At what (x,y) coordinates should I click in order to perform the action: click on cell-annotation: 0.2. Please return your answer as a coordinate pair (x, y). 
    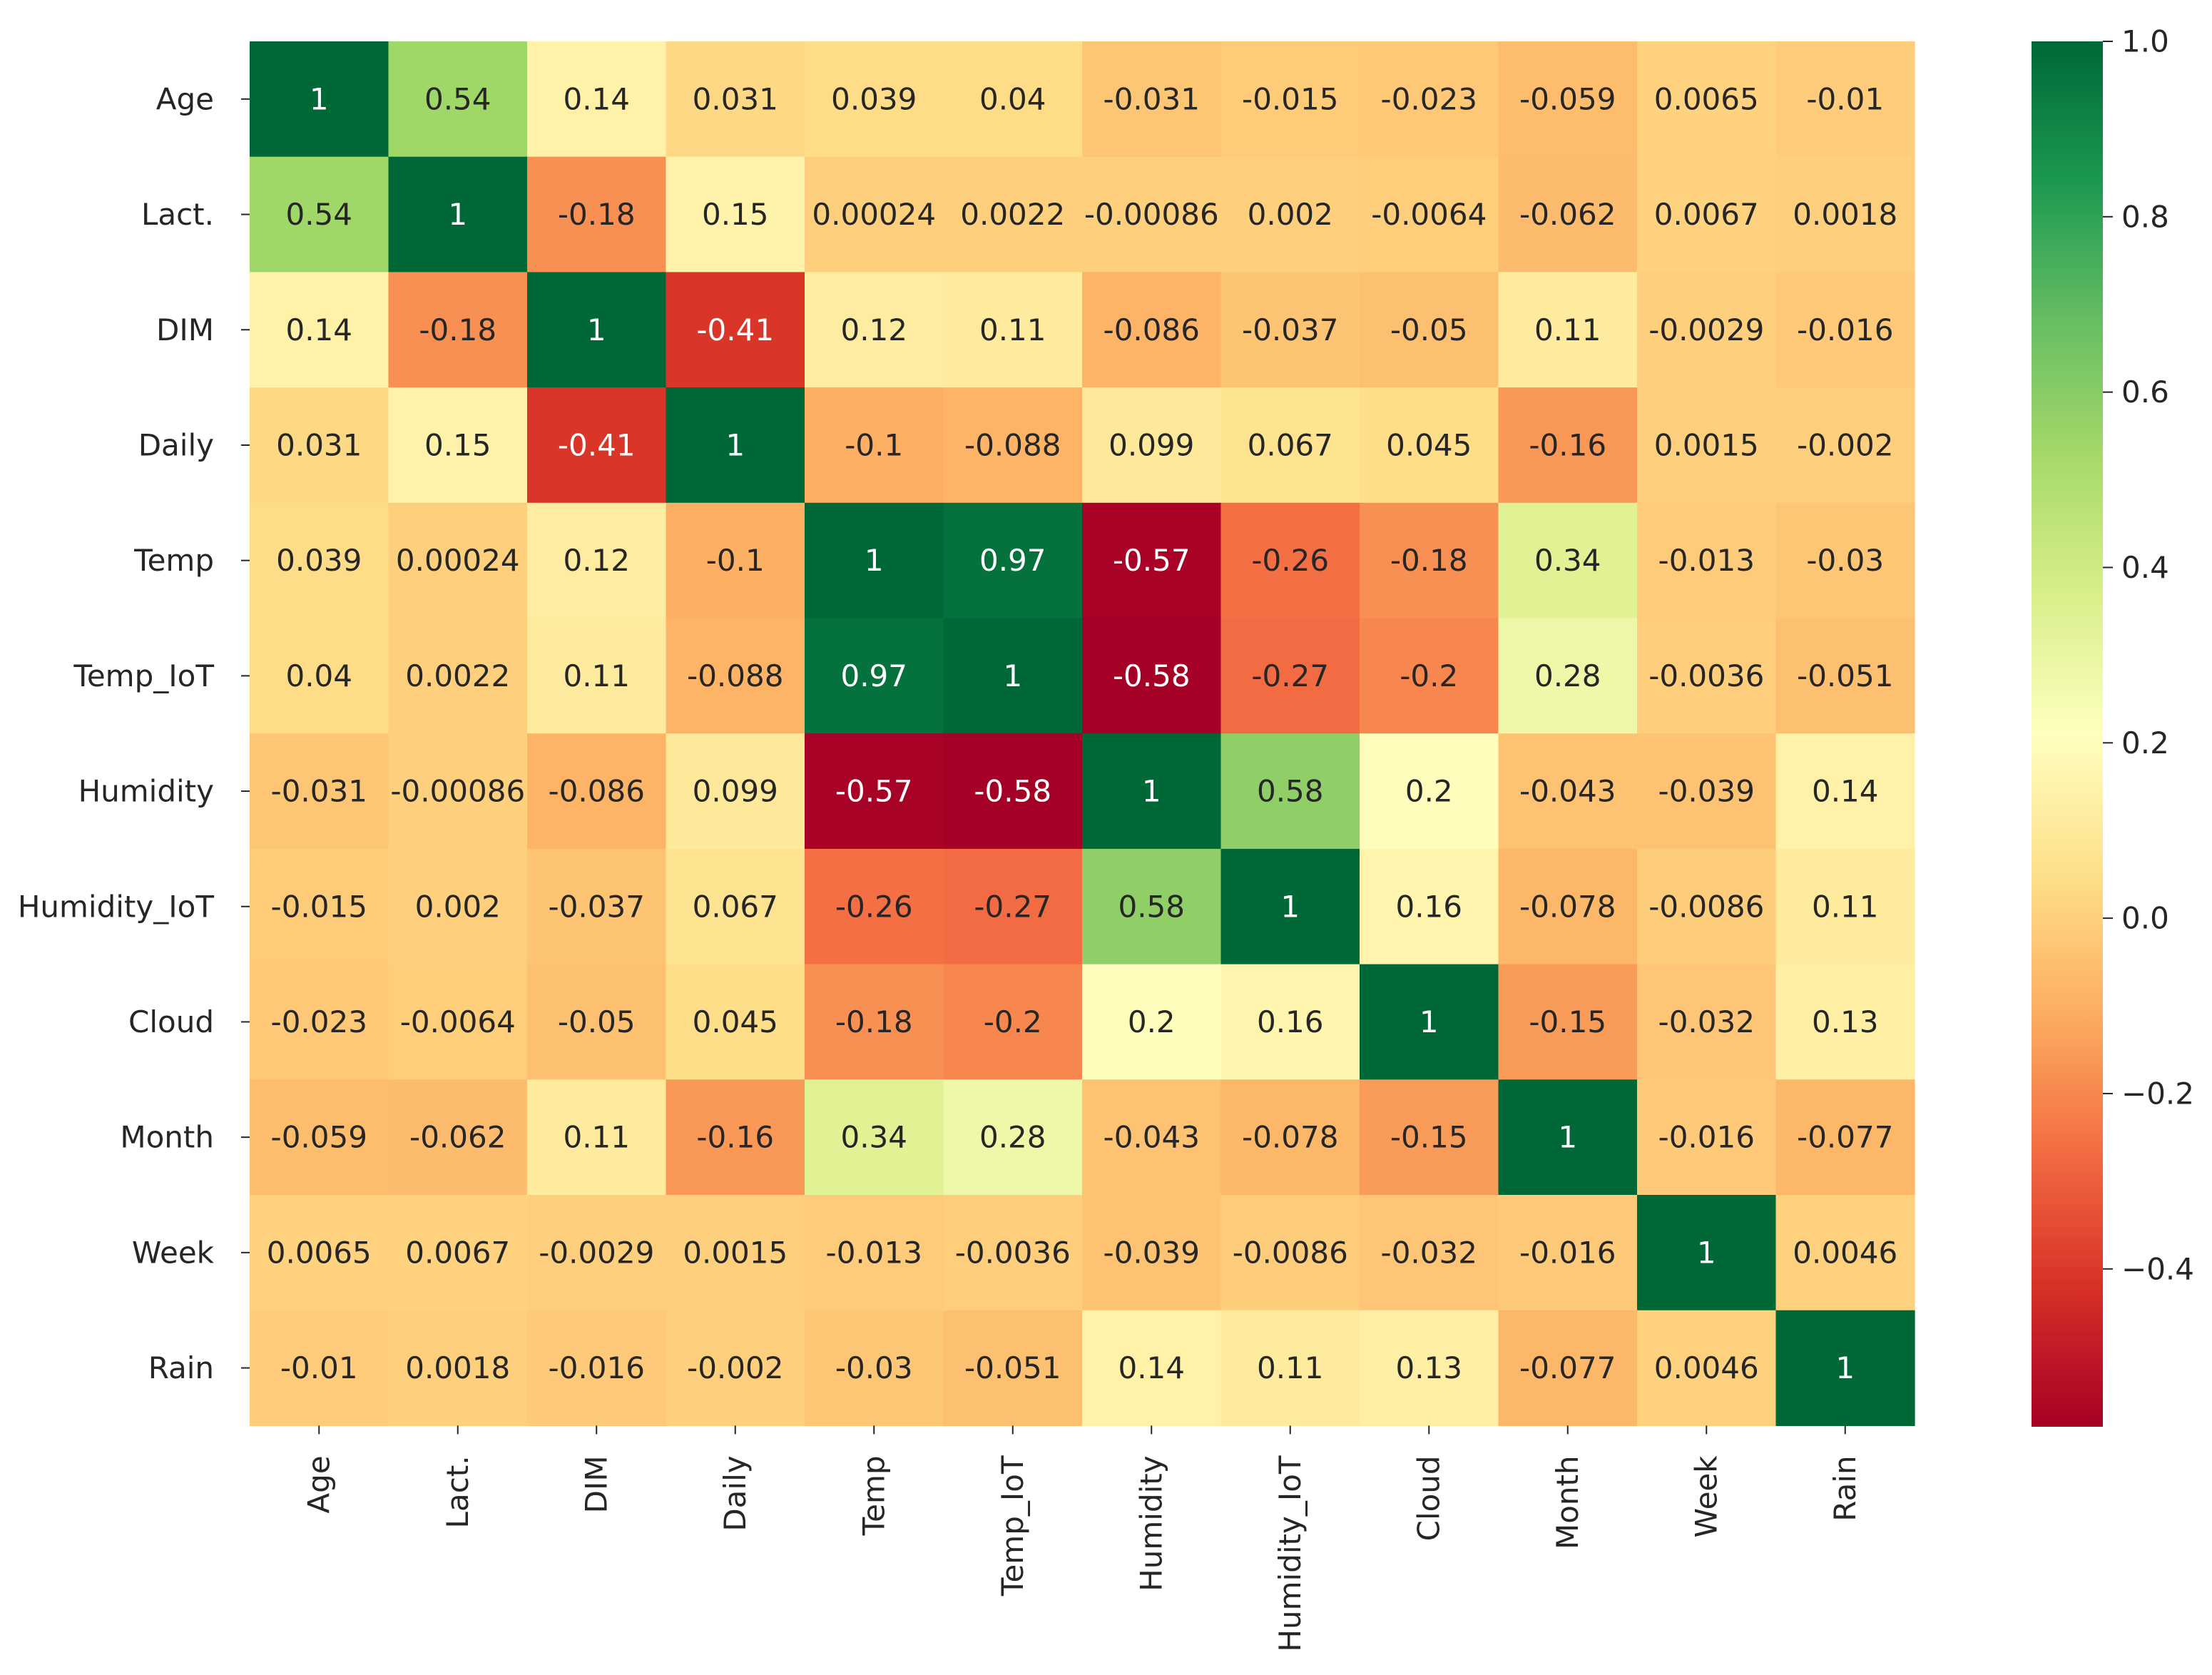
    Looking at the image, I should click on (1429, 792).